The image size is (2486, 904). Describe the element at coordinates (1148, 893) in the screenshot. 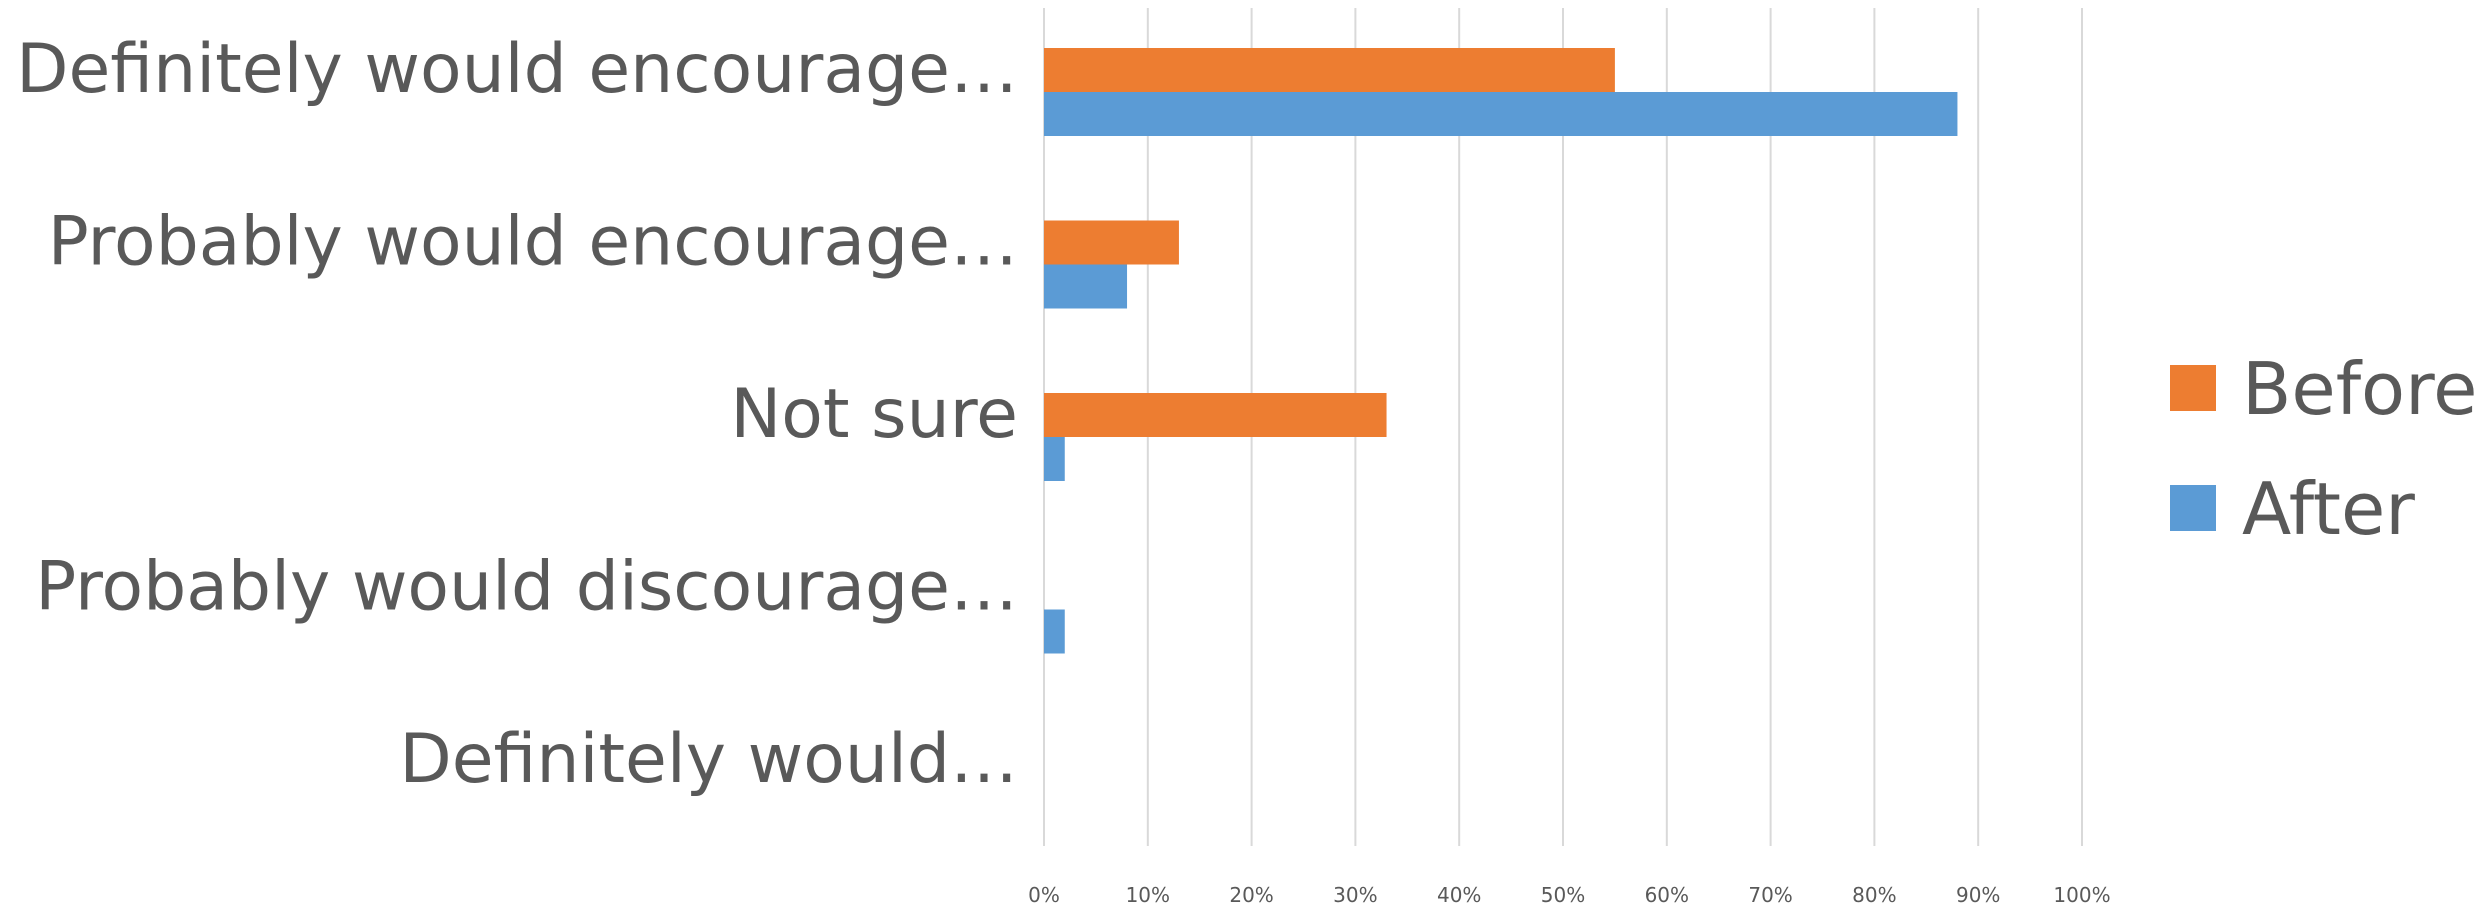

I see `x-tick-label-10: 10%` at that location.